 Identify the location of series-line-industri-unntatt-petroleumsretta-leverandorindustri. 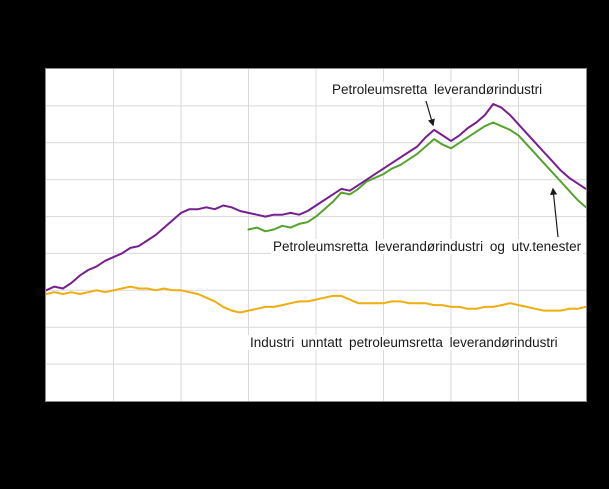
(316, 299).